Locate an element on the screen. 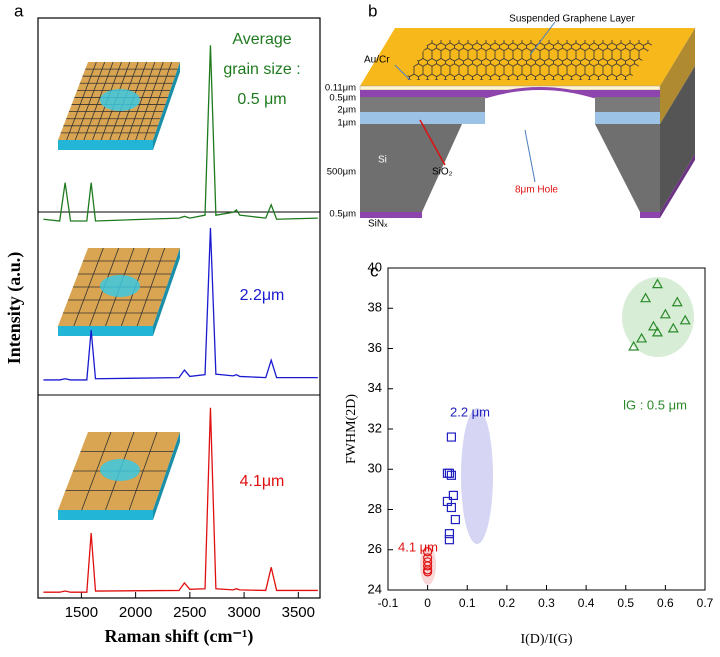 Image resolution: width=720 pixels, height=657 pixels. x-tick-label: 2500 is located at coordinates (189, 612).